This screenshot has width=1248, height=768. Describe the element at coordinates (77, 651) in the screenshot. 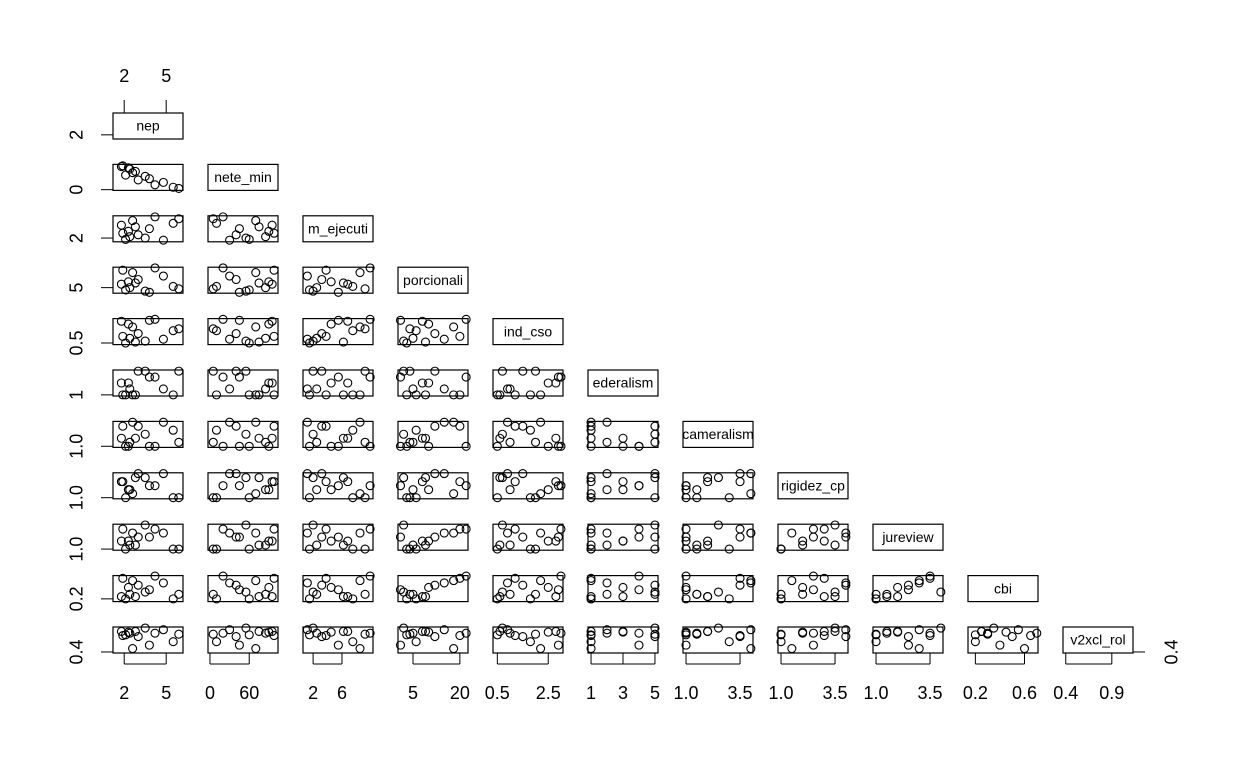

I see `y-tick-label: 0.4` at that location.